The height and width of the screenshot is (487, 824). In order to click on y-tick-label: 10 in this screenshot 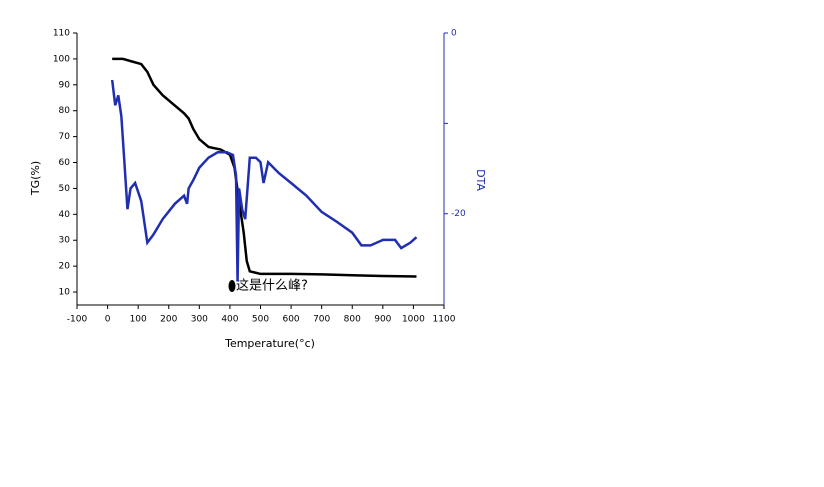, I will do `click(65, 293)`.